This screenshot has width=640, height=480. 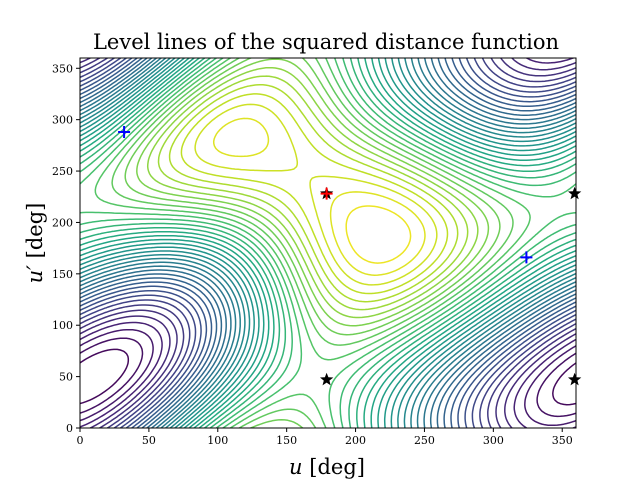 I want to click on red-cross-marker, so click(x=326, y=193).